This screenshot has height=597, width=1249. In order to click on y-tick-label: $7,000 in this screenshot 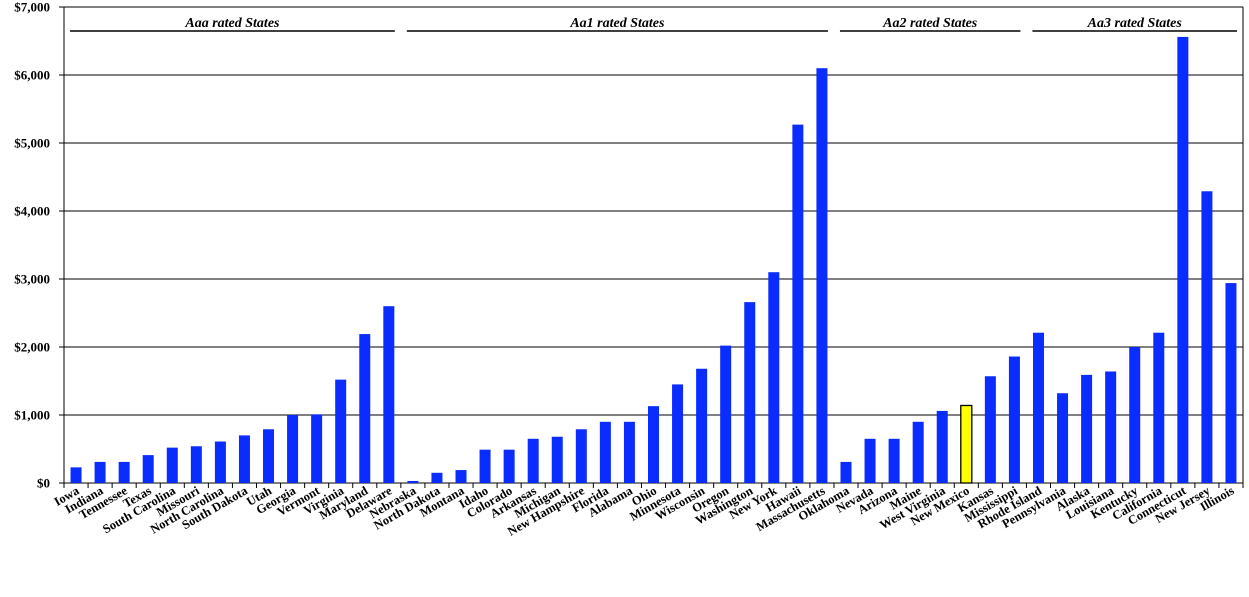, I will do `click(32, 7)`.